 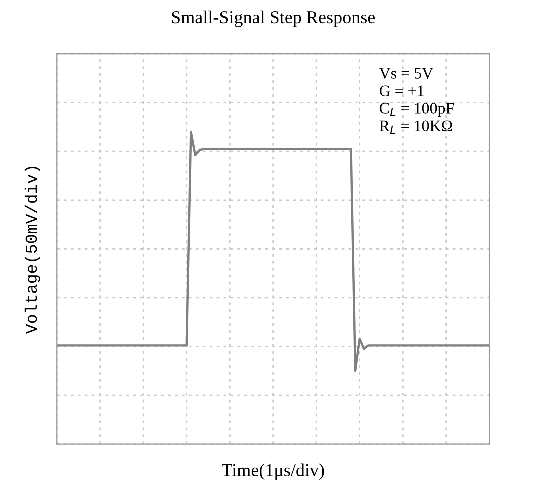 What do you see at coordinates (273, 472) in the screenshot?
I see `x-axis-title: Time(1μs/div)` at bounding box center [273, 472].